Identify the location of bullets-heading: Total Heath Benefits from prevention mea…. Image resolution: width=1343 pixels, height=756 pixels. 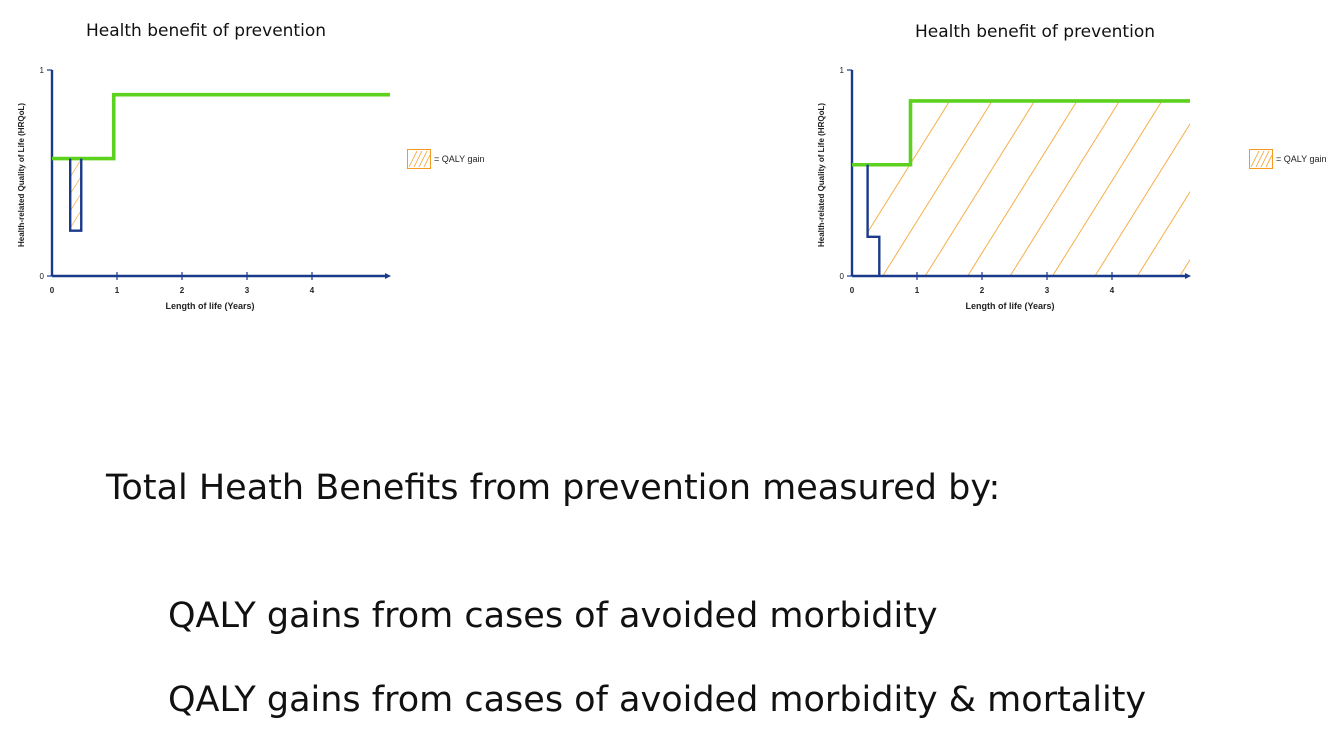
(553, 488).